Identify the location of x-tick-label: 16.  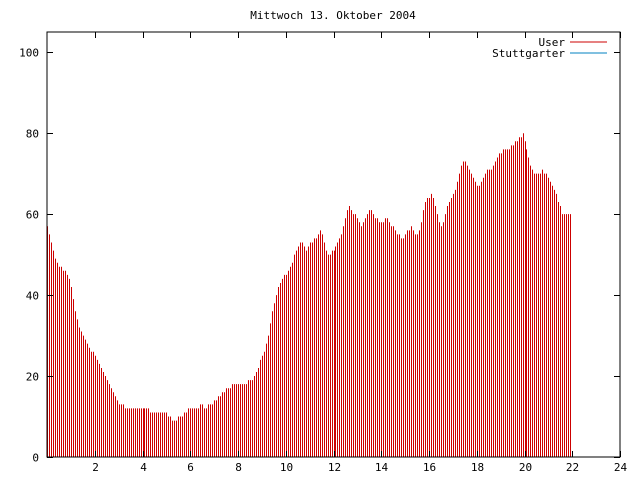
(429, 467).